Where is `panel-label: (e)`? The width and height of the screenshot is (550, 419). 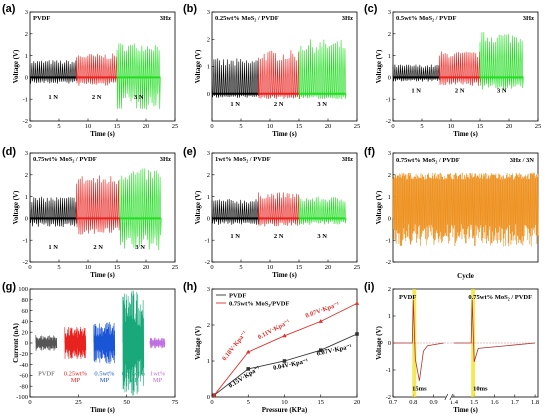
panel-label: (e) is located at coordinates (190, 152).